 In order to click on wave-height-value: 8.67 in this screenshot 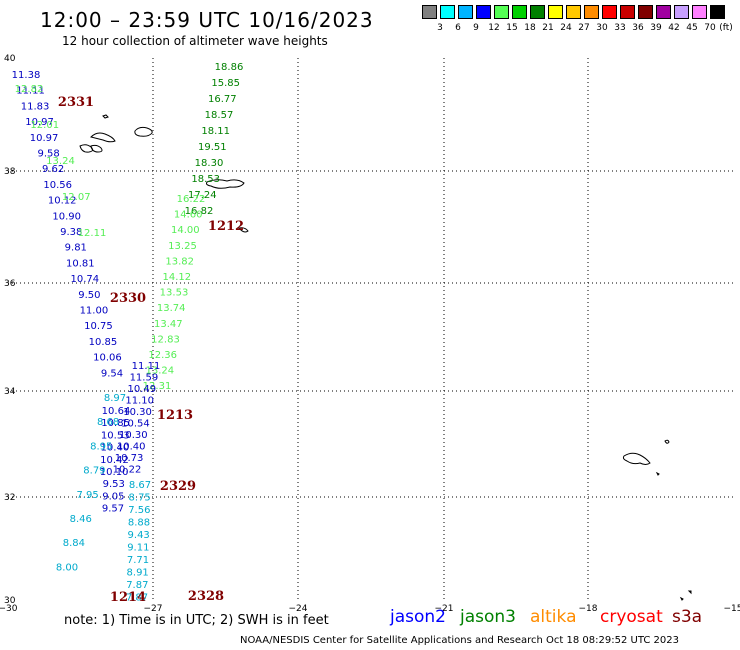, I will do `click(140, 485)`.